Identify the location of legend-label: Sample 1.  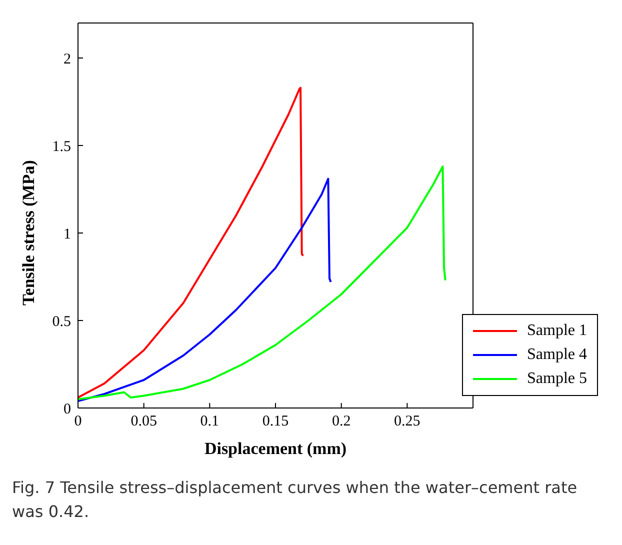
(557, 331).